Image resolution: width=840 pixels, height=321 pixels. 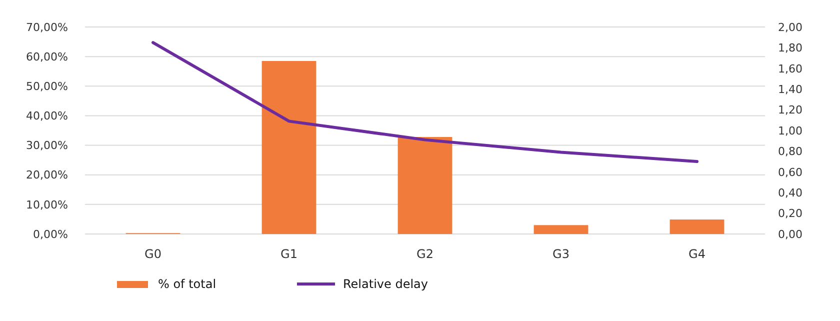 I want to click on x-tick-label: G0, so click(x=153, y=254).